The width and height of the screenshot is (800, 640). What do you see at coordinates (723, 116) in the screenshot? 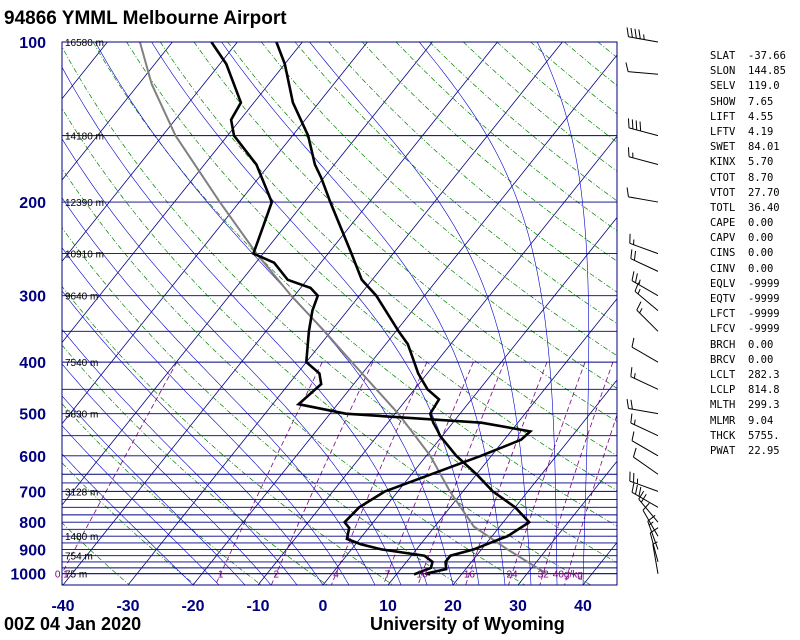
I see `index-key: LIFT` at bounding box center [723, 116].